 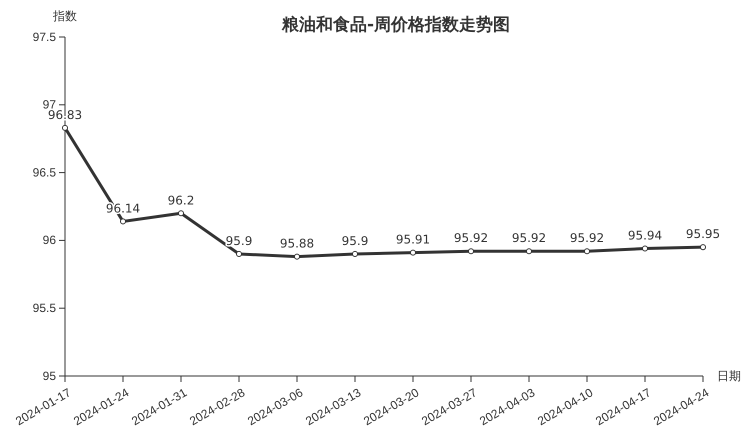 I want to click on x-axis-title: 日期, so click(x=729, y=376).